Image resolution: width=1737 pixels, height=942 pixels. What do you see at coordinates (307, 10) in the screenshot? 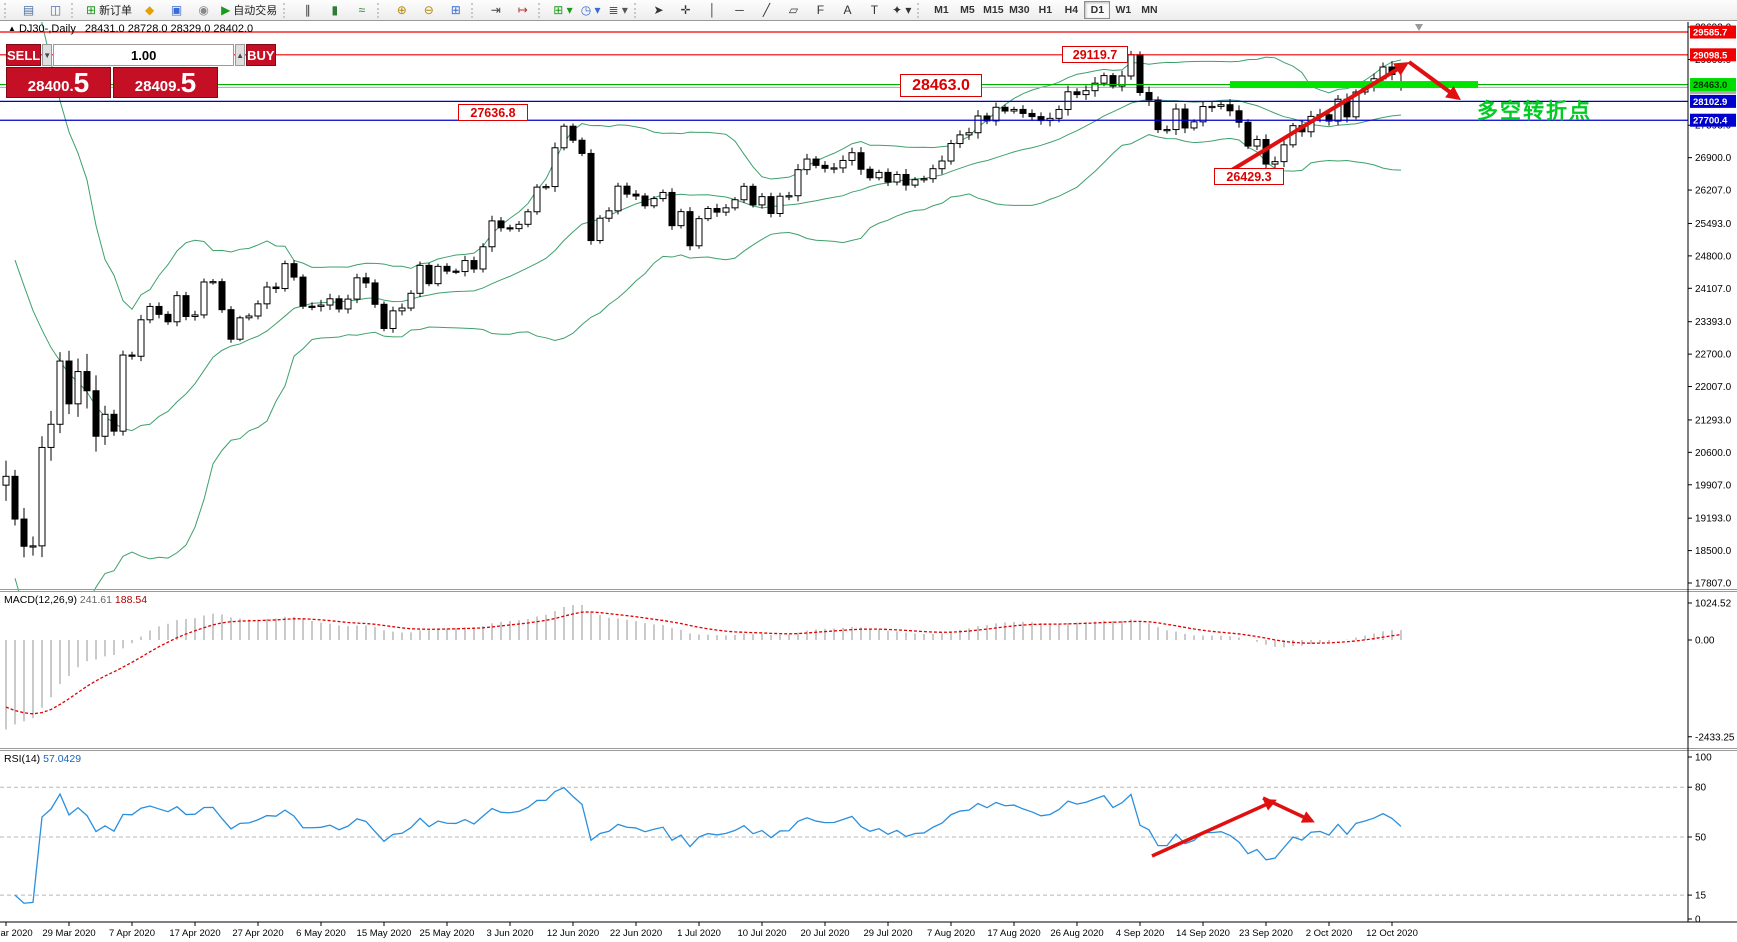
I see `bar-chart-button: ∥` at bounding box center [307, 10].